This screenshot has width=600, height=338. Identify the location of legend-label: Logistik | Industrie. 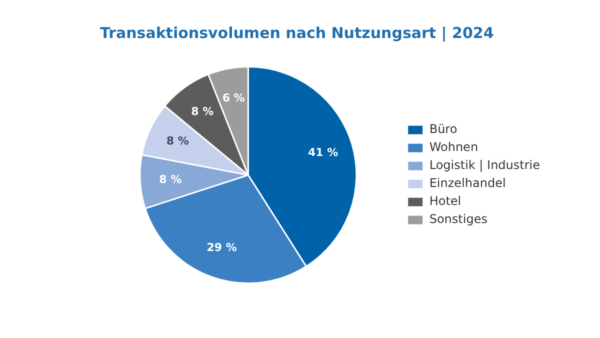
(484, 165).